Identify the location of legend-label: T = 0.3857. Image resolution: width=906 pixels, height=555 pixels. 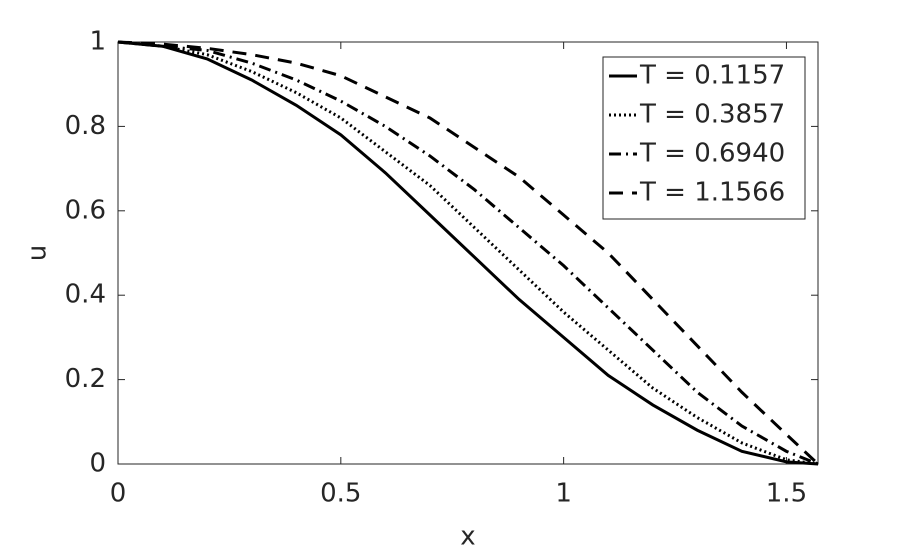
(712, 115).